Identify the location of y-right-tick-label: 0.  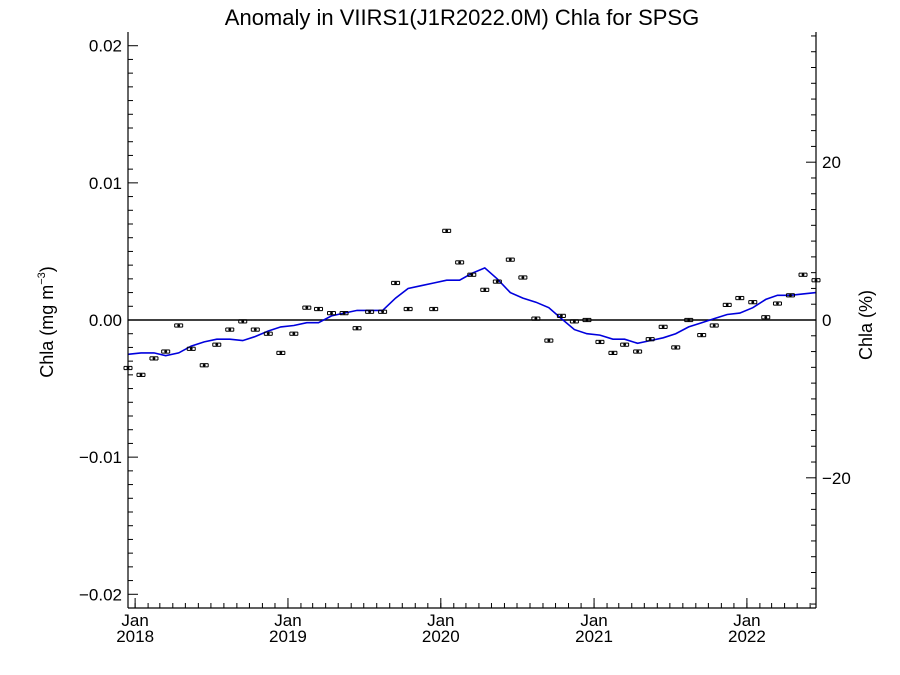
(826, 320).